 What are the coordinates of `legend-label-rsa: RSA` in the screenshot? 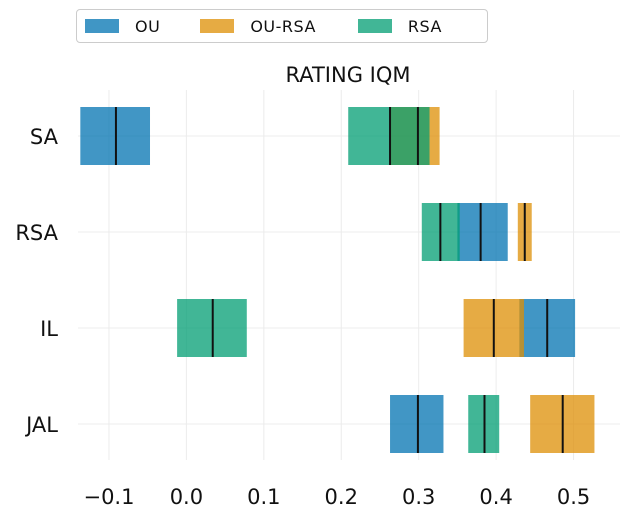 It's located at (424, 26).